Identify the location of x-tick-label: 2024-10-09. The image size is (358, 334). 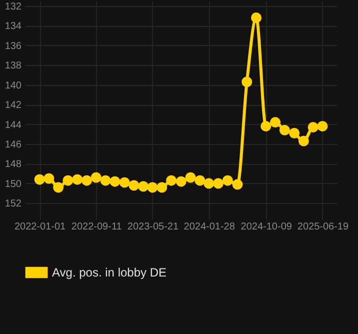
(266, 227).